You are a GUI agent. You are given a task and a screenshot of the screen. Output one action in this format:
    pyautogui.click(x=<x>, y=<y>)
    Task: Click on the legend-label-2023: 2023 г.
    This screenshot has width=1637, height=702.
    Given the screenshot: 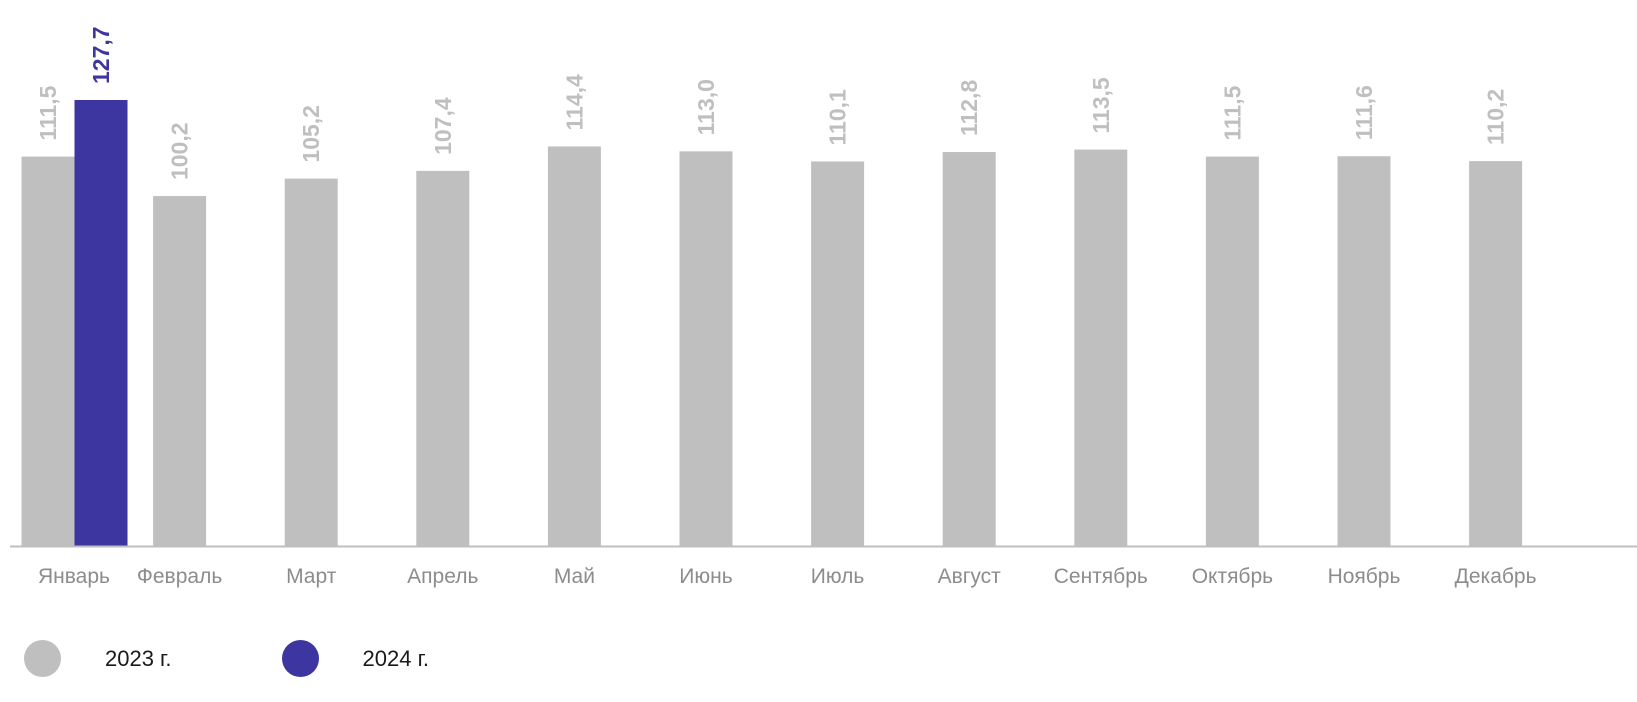 What is the action you would take?
    pyautogui.click(x=138, y=658)
    